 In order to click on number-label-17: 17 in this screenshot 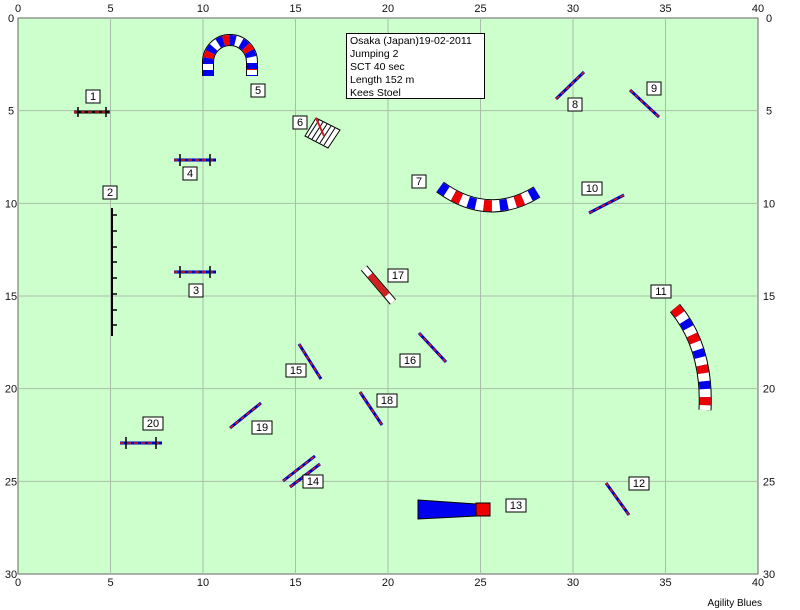, I will do `click(398, 275)`.